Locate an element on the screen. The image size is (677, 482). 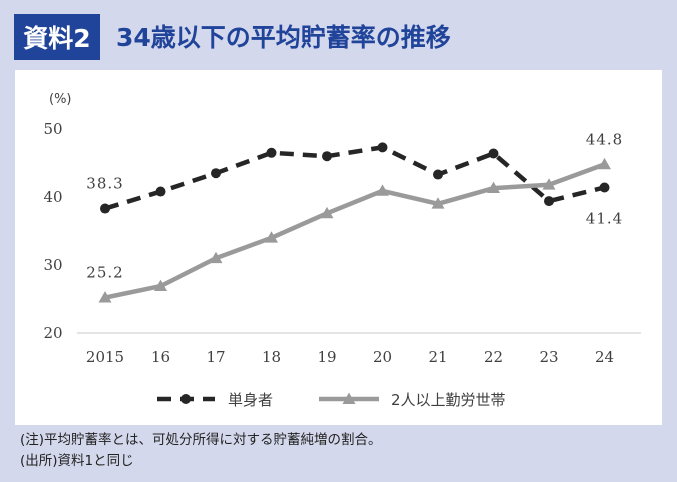
chart-title: 34歳以下の平均貯蓄率の推移 is located at coordinates (283, 37).